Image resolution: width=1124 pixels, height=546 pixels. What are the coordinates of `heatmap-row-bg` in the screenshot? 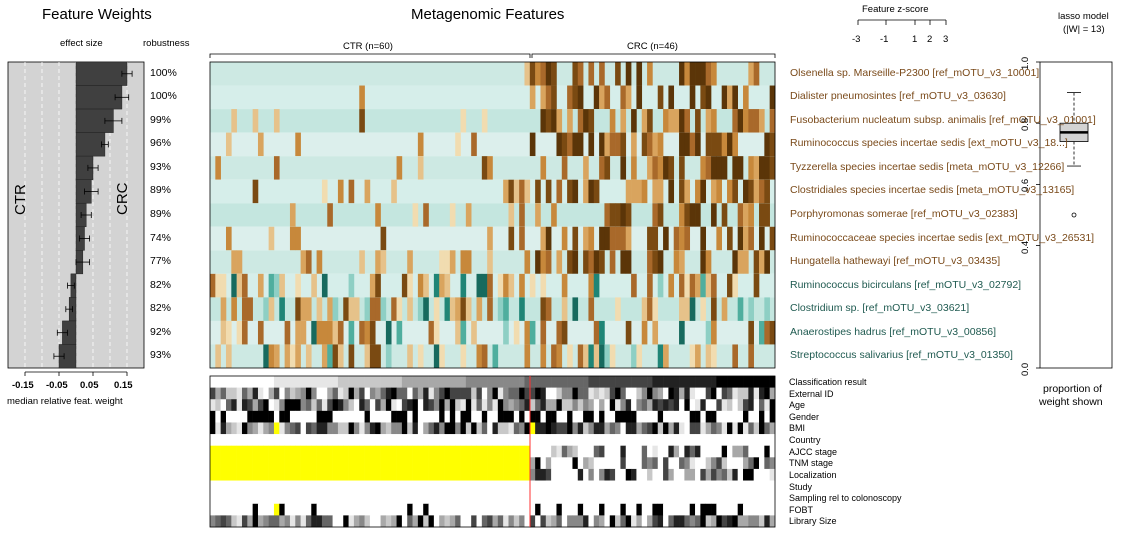 It's located at (492, 121).